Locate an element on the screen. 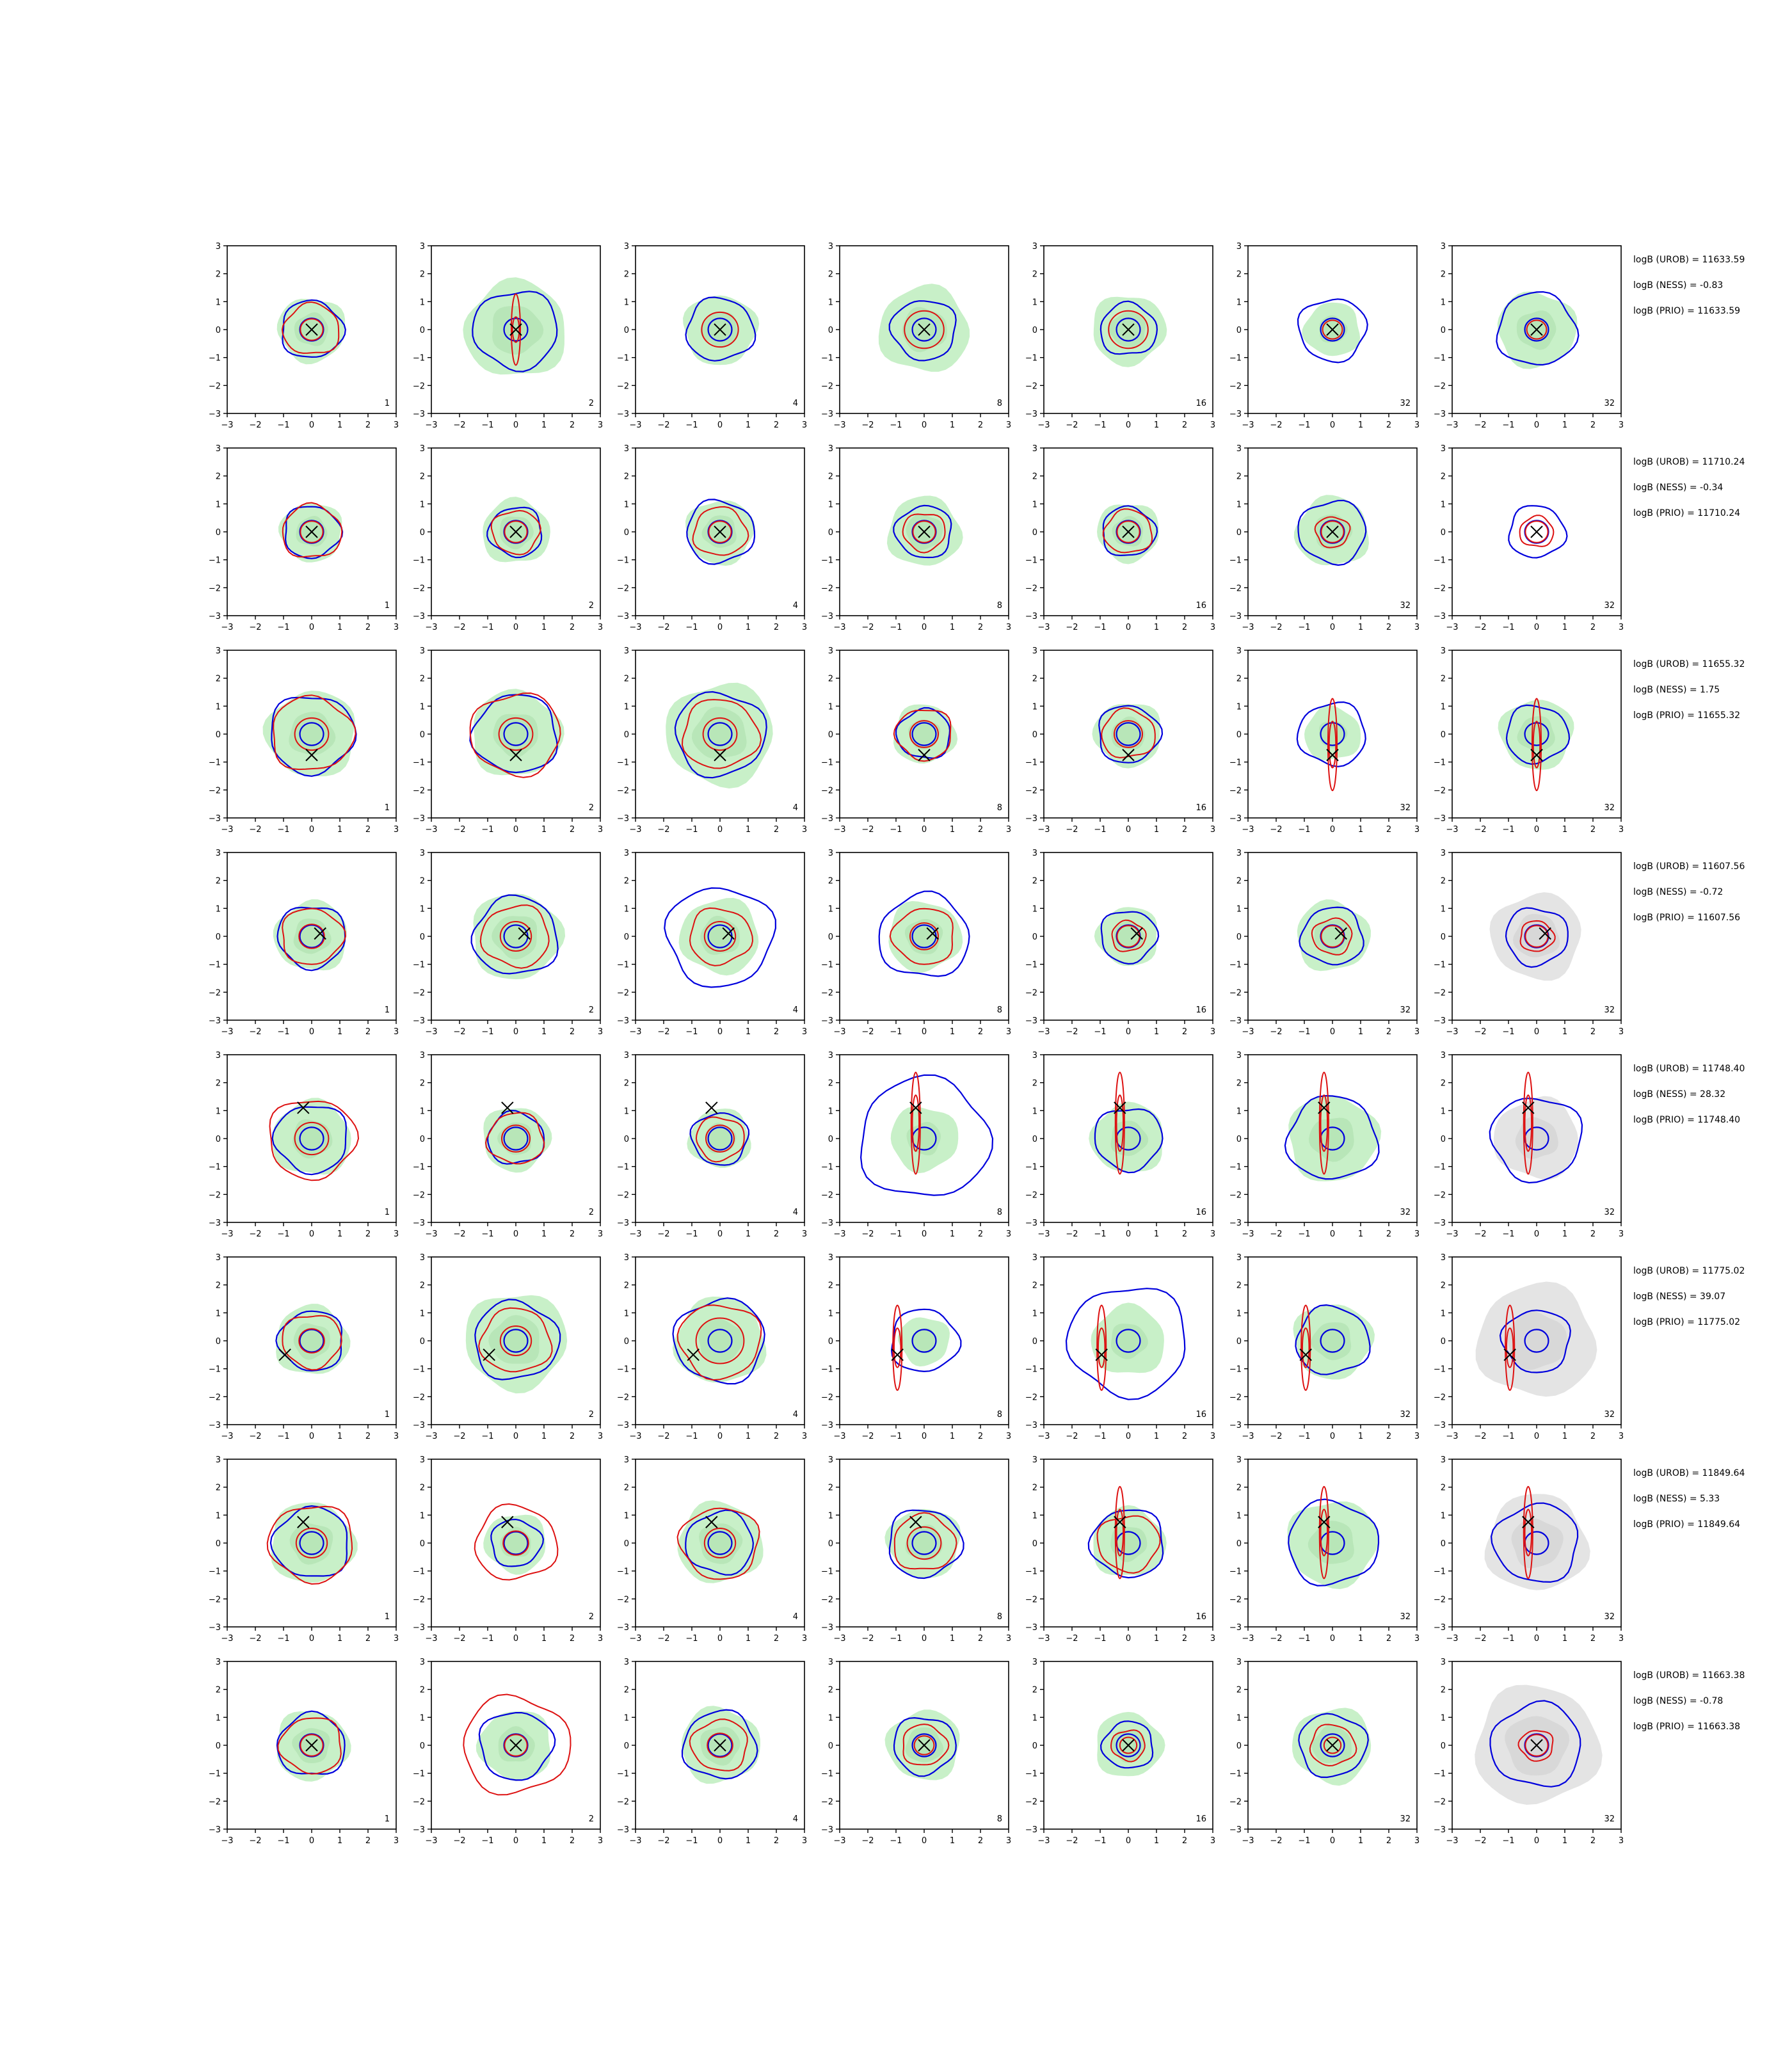 The image size is (1792, 2048). y-tick-label: −3 is located at coordinates (215, 1223).